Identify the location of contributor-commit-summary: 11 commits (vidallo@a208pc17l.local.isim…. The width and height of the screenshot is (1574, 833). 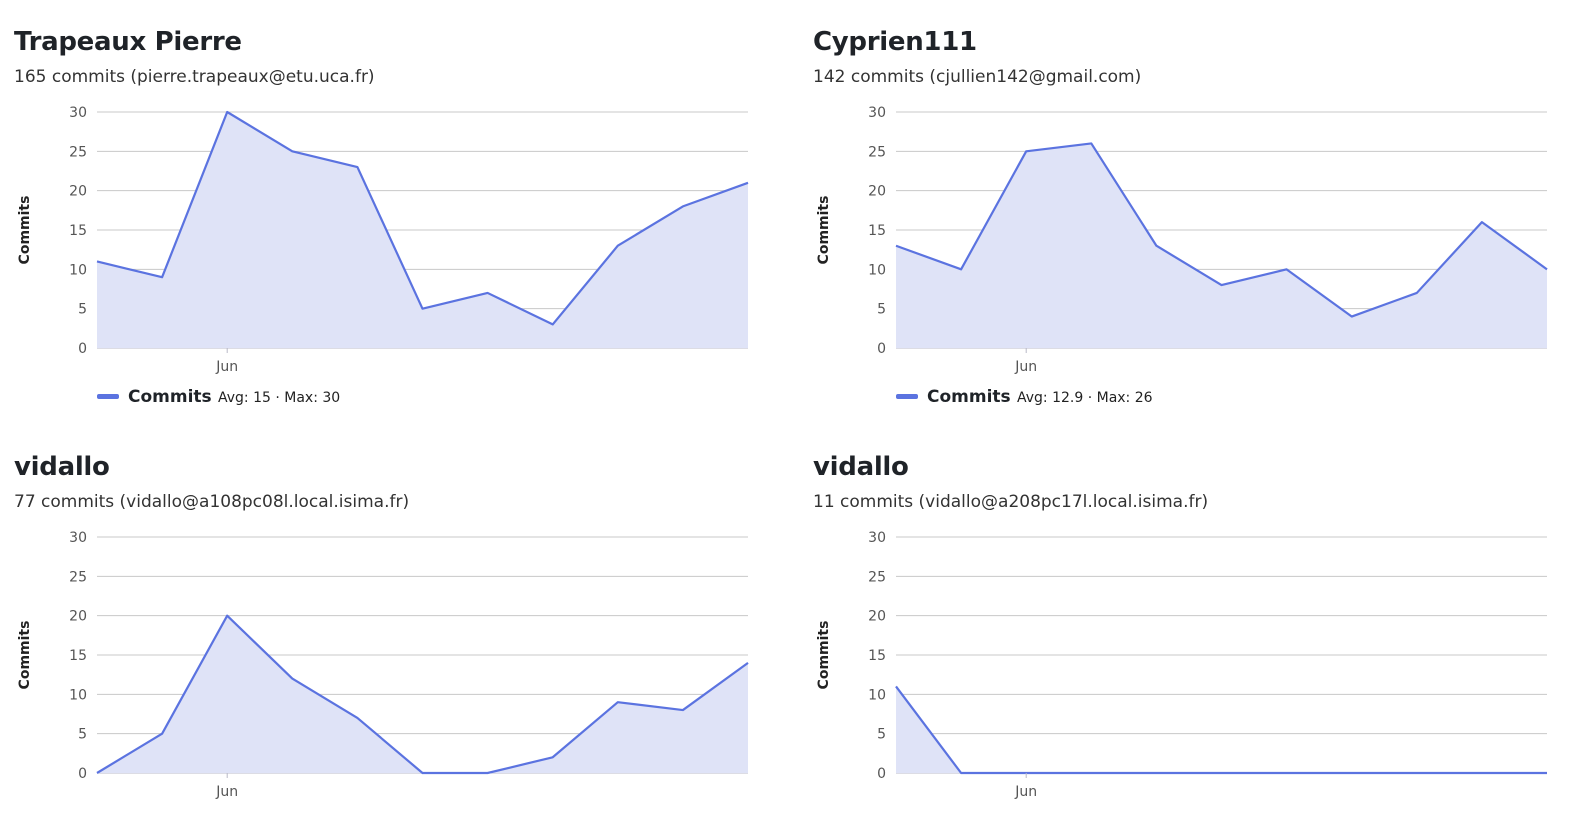
(1011, 502).